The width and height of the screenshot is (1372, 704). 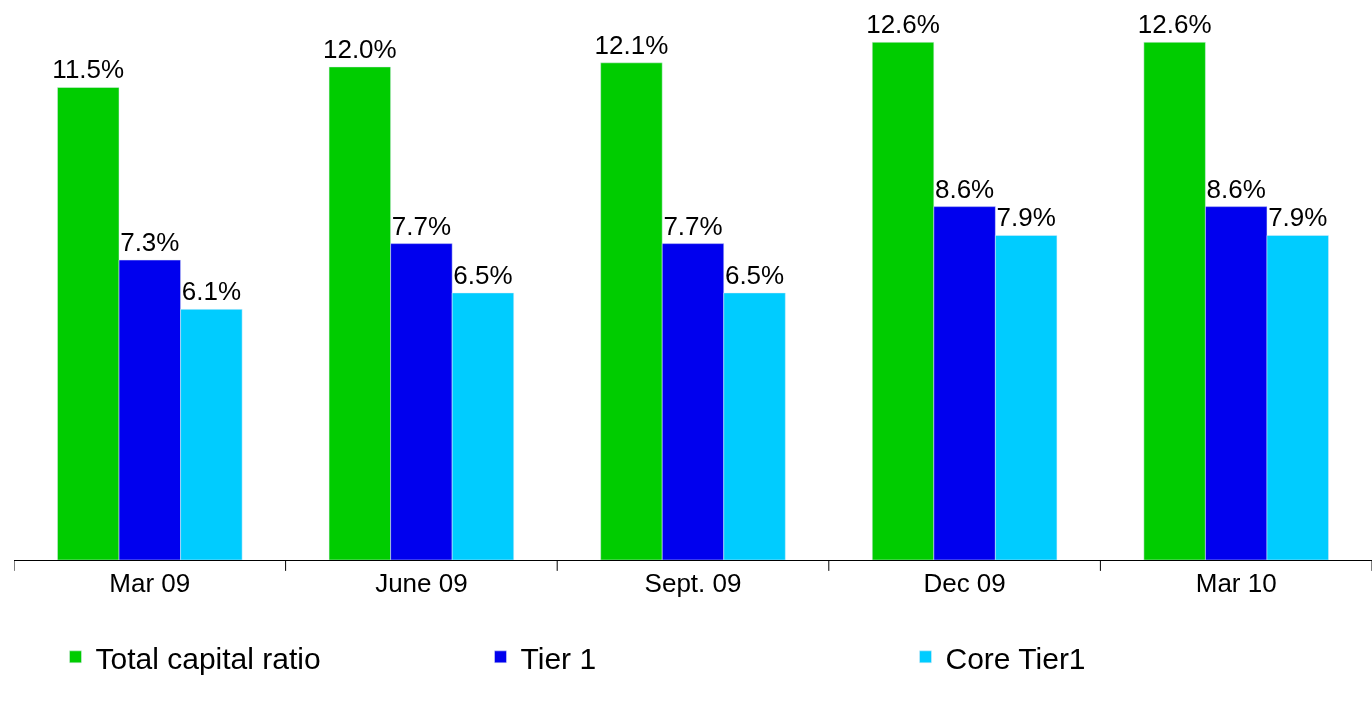 I want to click on legend-label: Total capital ratio, so click(x=208, y=658).